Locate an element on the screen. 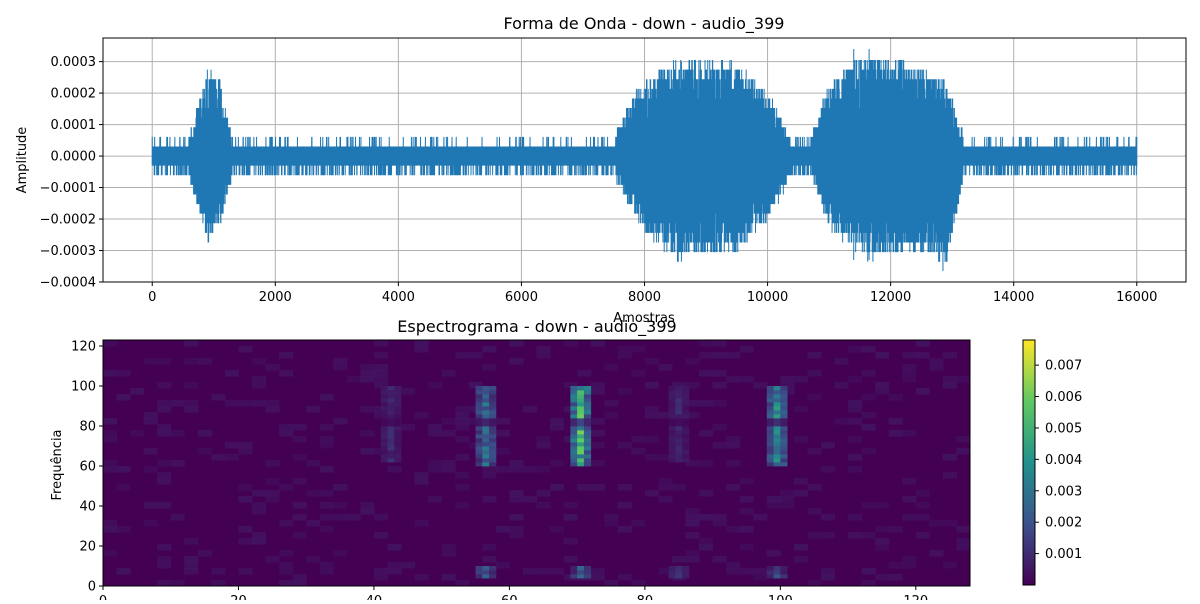 The height and width of the screenshot is (604, 1200). colorbar-tick-label: 0.006 is located at coordinates (1063, 397).